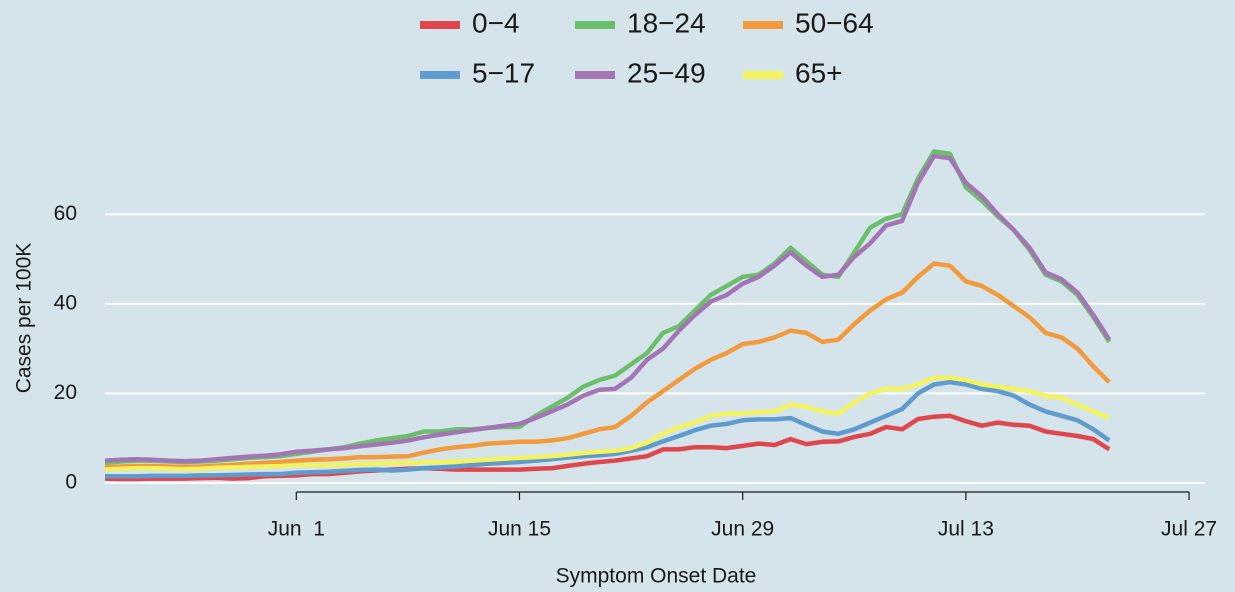  I want to click on y-tick-label: 40, so click(65, 302).